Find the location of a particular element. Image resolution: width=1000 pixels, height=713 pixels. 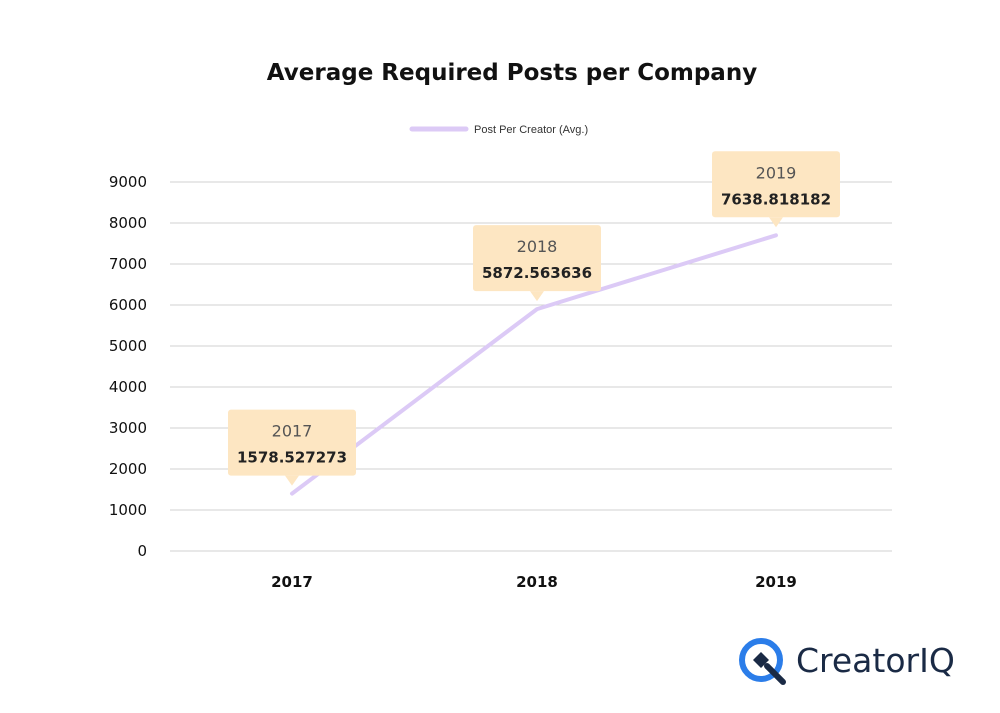

tooltip-value: 5872.563636 is located at coordinates (537, 273).